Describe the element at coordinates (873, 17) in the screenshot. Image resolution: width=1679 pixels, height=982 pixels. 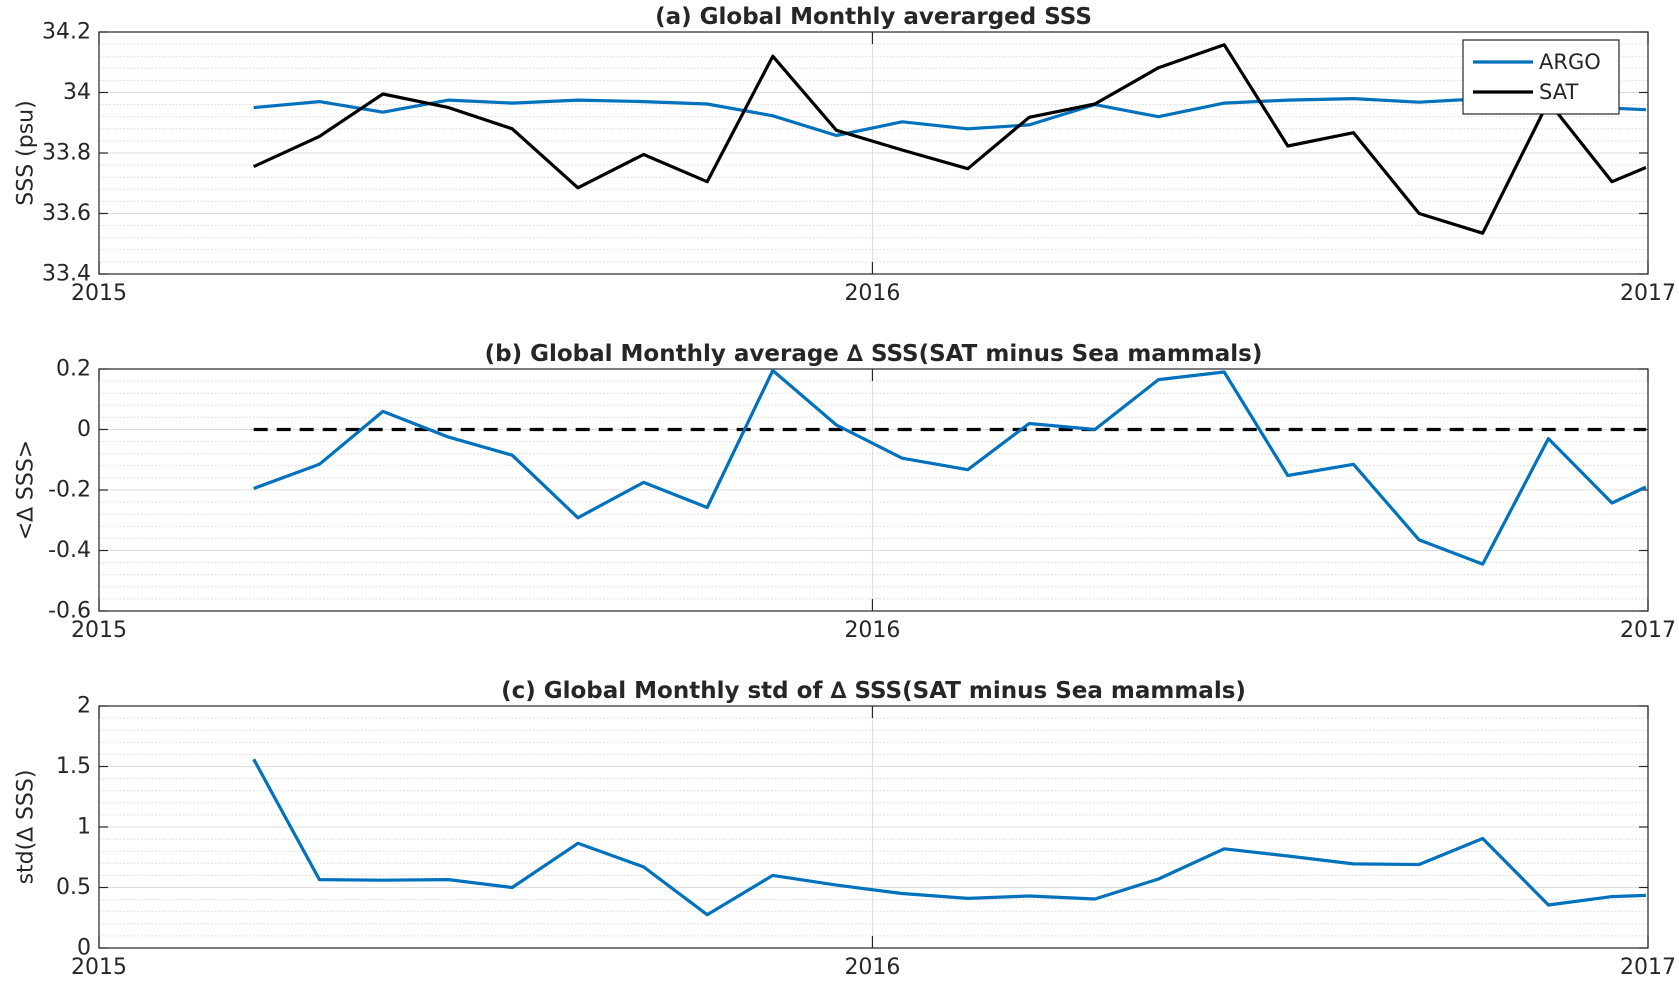
I see `panel-title: (a) Global Monthly averarged SSS` at that location.